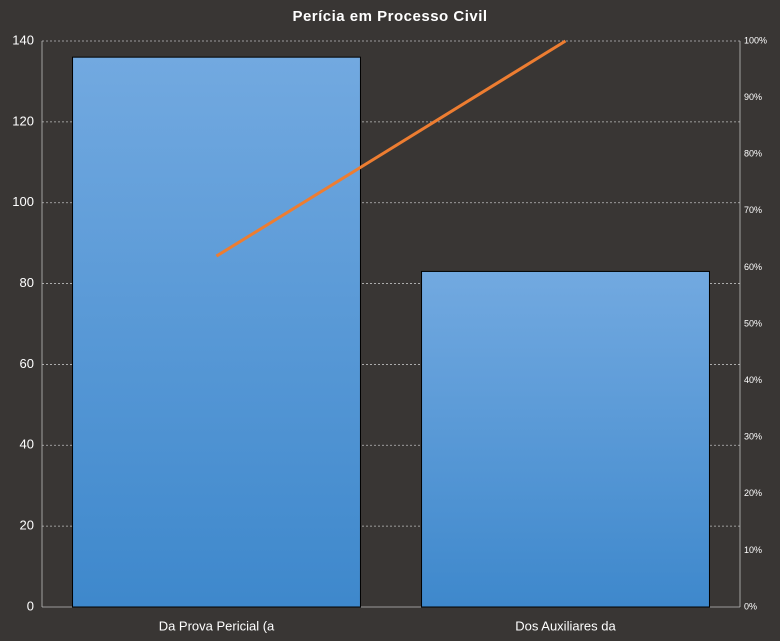  I want to click on y-tick-label: 80, so click(27, 282).